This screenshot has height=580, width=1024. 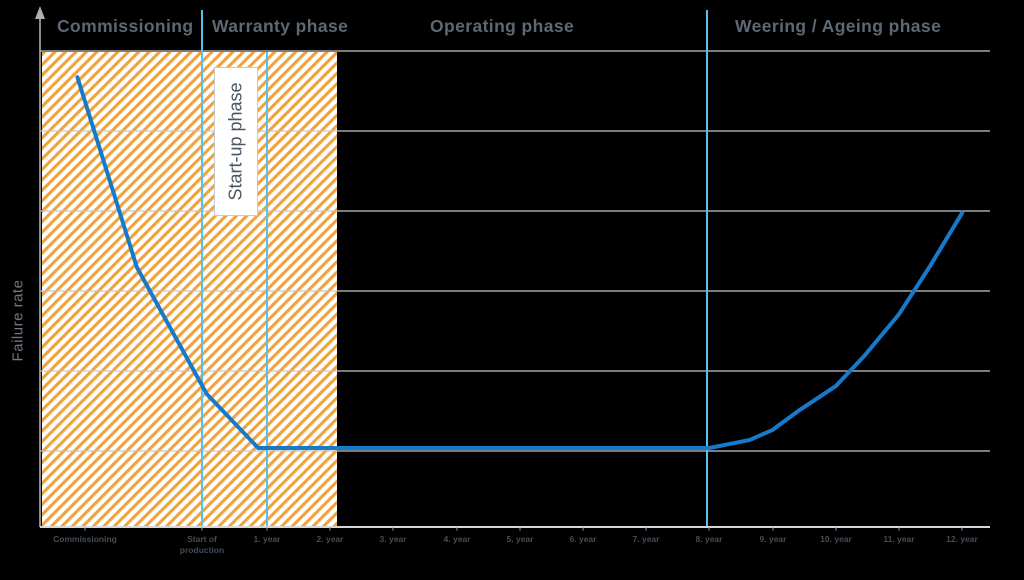 What do you see at coordinates (18, 320) in the screenshot?
I see `y-axis-label: Failure rate` at bounding box center [18, 320].